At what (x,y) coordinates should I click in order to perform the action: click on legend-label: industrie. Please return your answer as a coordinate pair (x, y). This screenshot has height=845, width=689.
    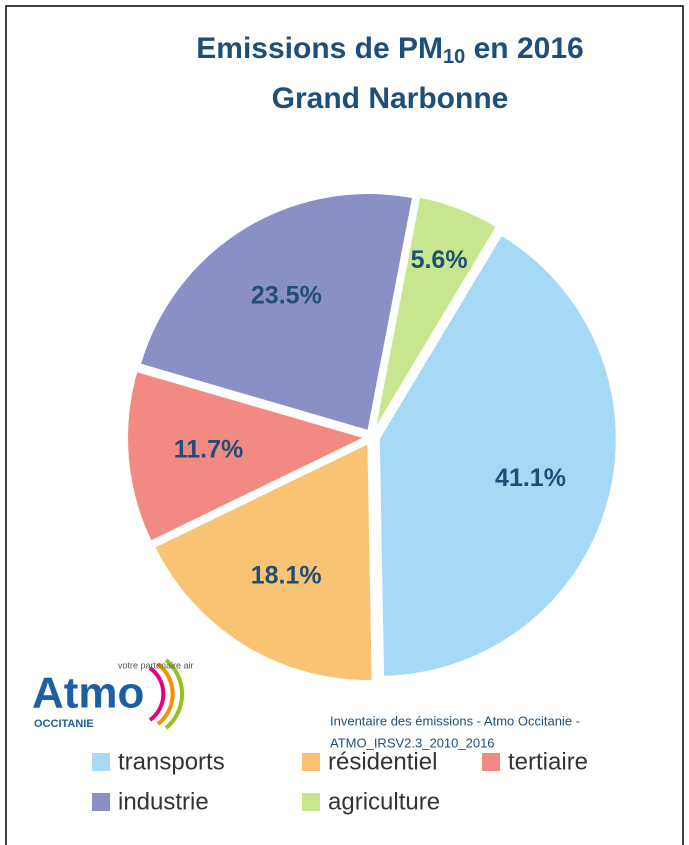
    Looking at the image, I should click on (163, 801).